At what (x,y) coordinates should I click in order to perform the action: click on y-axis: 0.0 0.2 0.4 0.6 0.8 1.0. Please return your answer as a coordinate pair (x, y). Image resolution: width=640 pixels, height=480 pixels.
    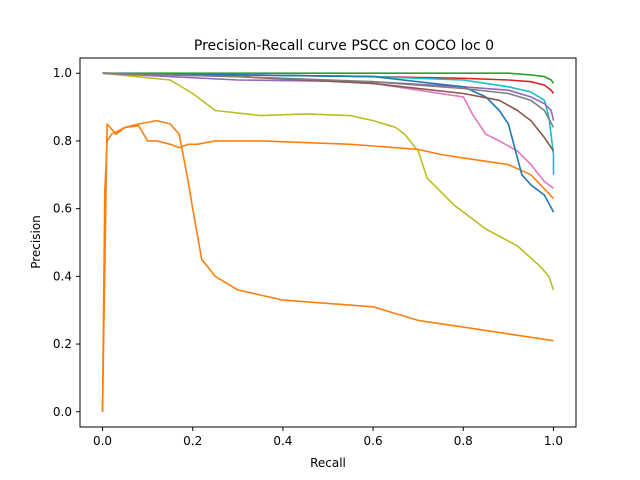
    Looking at the image, I should click on (66, 242).